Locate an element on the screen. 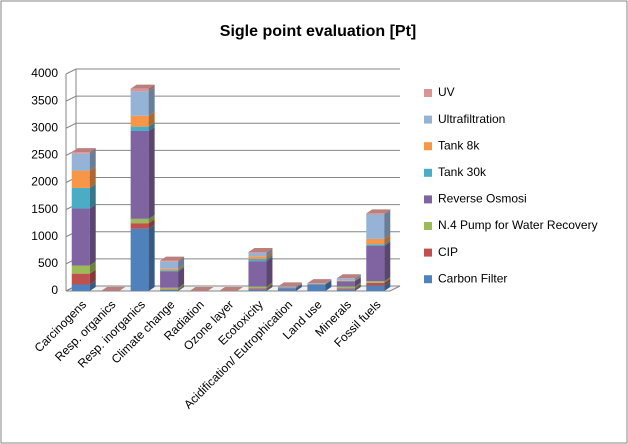  legend-label: Reverse Osmosi is located at coordinates (482, 199).